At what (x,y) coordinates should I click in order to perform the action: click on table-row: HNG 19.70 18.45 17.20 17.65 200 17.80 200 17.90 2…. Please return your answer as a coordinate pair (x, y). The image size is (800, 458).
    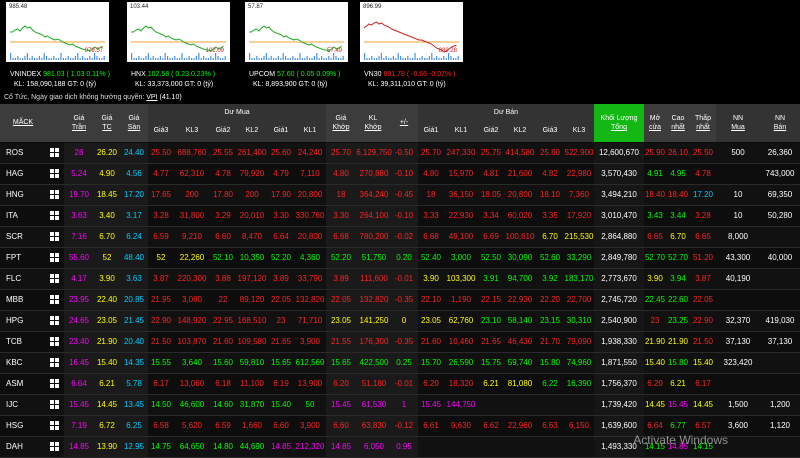
    Looking at the image, I should click on (400, 195).